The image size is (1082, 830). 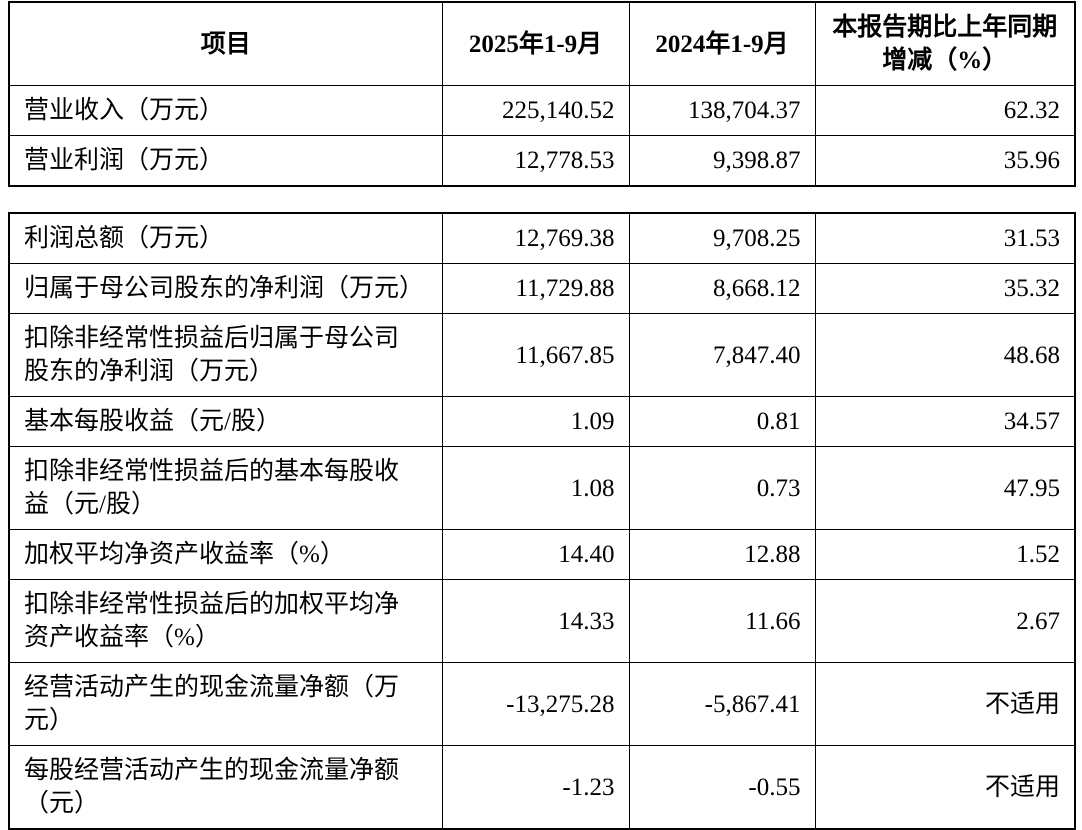 What do you see at coordinates (225, 787) in the screenshot?
I see `row-label: 每股经营活动产生的现金流量净额（元）` at bounding box center [225, 787].